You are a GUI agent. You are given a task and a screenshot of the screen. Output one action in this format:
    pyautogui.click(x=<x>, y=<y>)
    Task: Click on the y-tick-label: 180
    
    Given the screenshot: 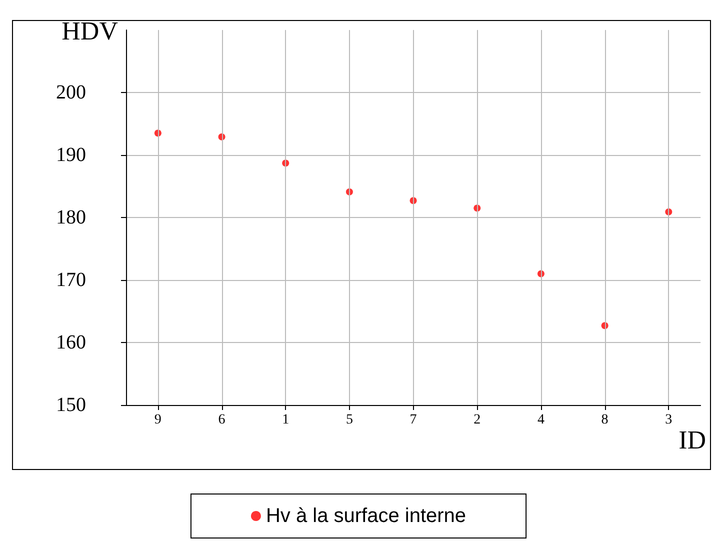 What is the action you would take?
    pyautogui.click(x=71, y=217)
    